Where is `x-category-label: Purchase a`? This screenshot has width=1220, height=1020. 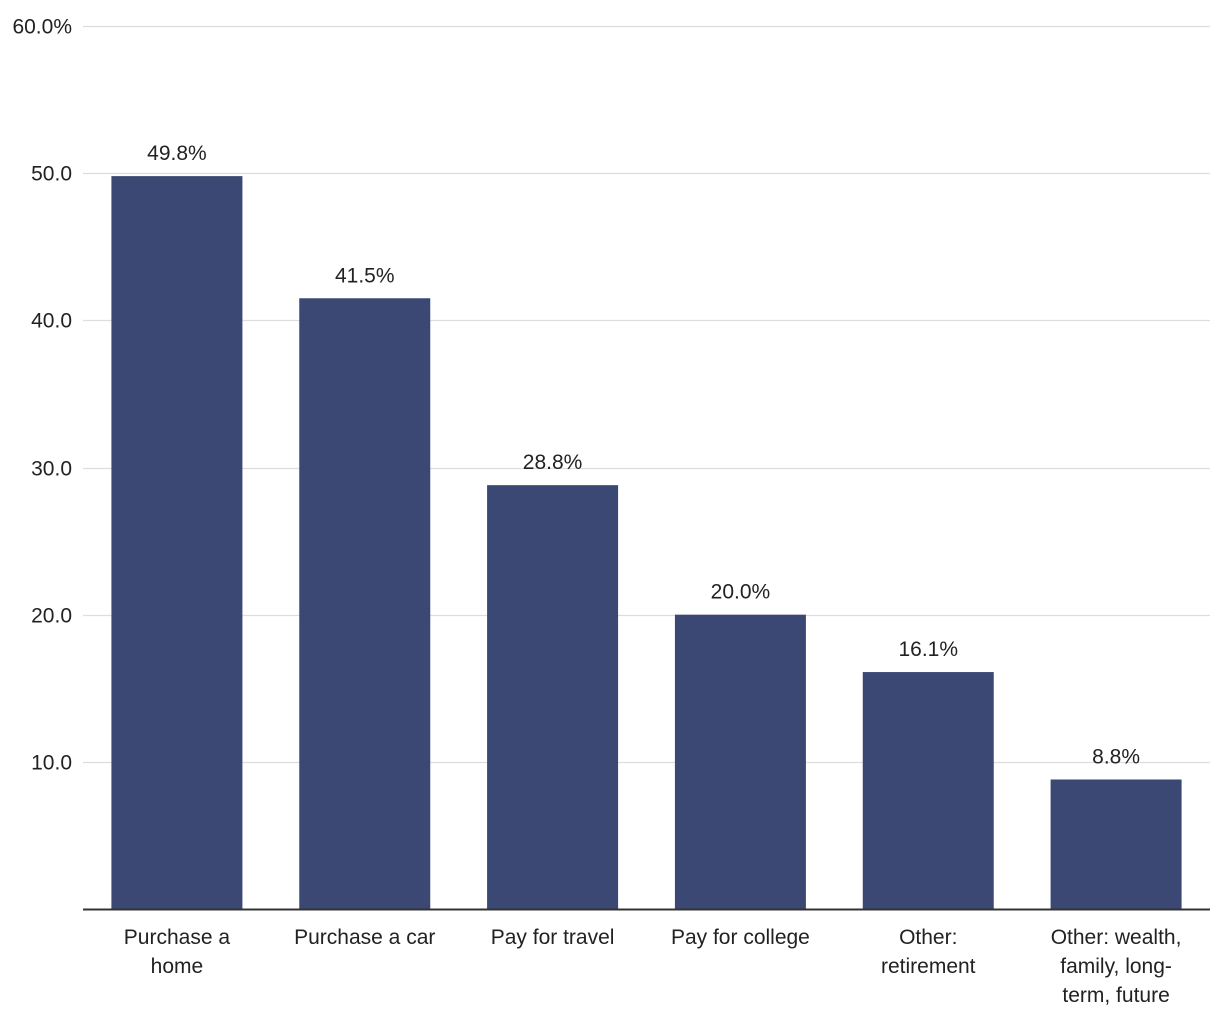 x-category-label: Purchase a is located at coordinates (177, 937).